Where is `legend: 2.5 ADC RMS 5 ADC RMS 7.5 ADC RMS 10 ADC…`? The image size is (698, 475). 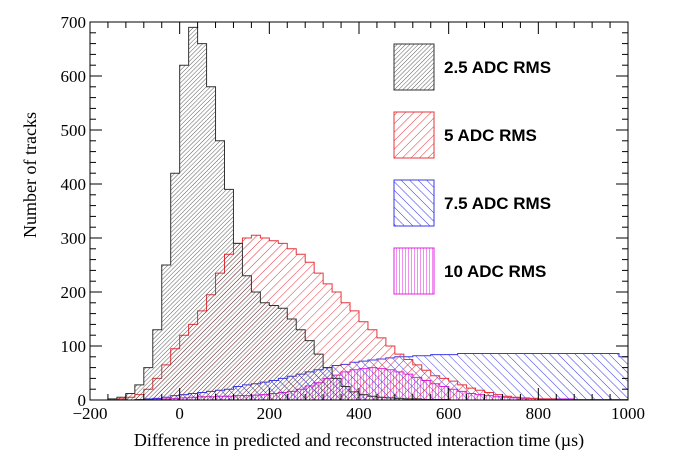
legend: 2.5 ADC RMS 5 ADC RMS 7.5 ADC RMS 10 ADC… is located at coordinates (472, 169).